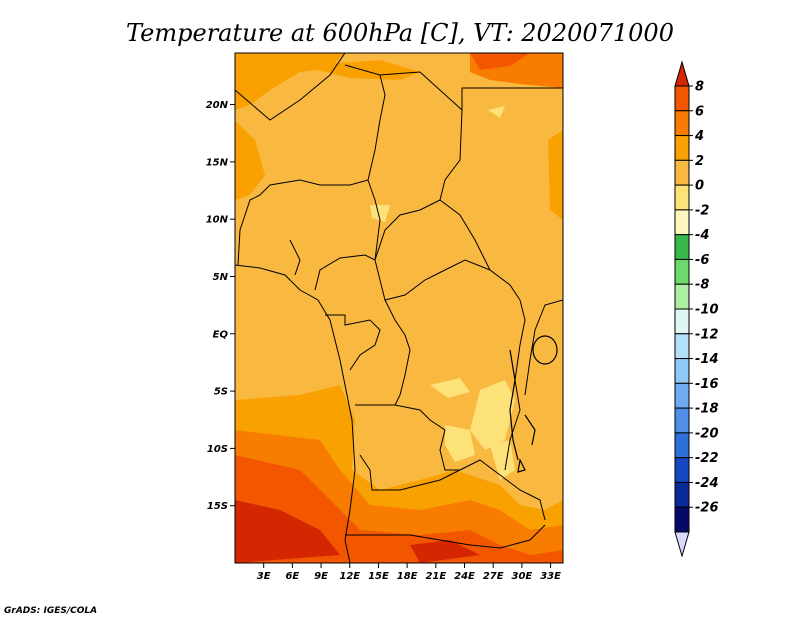  What do you see at coordinates (699, 161) in the screenshot?
I see `colorbar-label: 2` at bounding box center [699, 161].